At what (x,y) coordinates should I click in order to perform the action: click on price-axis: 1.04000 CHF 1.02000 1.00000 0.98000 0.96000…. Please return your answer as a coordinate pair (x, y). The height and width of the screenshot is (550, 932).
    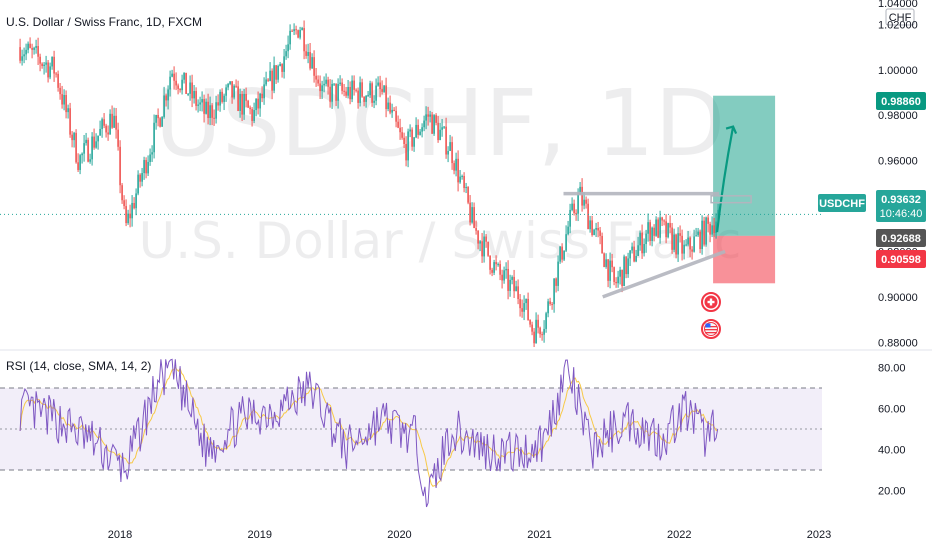
    Looking at the image, I should click on (898, 174).